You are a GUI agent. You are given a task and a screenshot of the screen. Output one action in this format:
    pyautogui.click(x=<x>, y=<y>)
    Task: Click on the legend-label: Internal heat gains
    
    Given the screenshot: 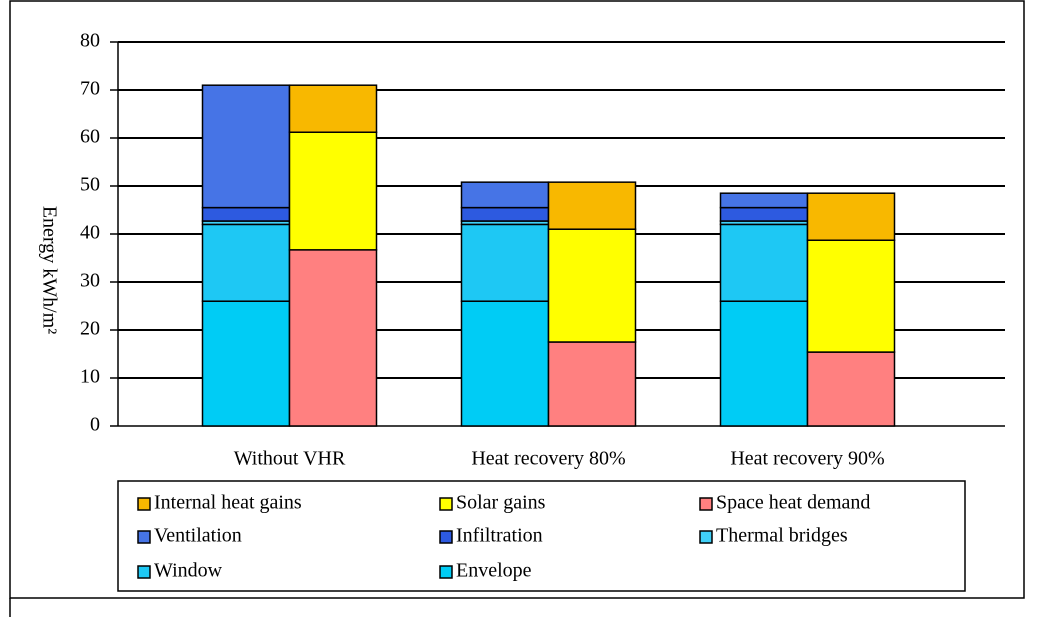 What is the action you would take?
    pyautogui.click(x=228, y=503)
    